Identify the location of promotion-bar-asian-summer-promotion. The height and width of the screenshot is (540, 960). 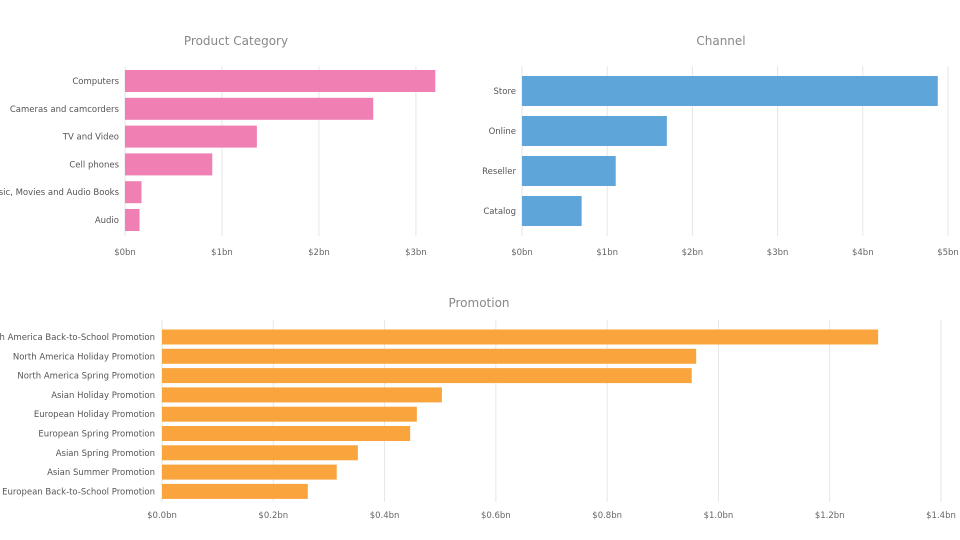
(249, 472).